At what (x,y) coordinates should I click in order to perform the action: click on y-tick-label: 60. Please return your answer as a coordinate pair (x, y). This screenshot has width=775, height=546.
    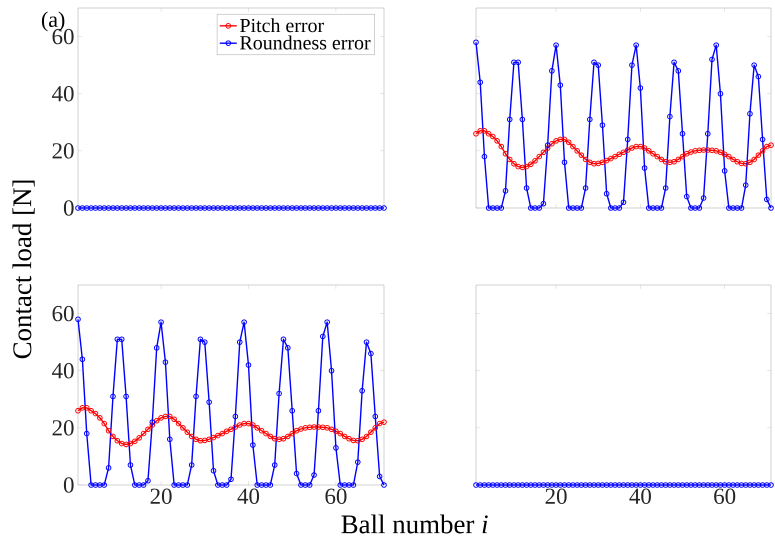
    Looking at the image, I should click on (63, 314).